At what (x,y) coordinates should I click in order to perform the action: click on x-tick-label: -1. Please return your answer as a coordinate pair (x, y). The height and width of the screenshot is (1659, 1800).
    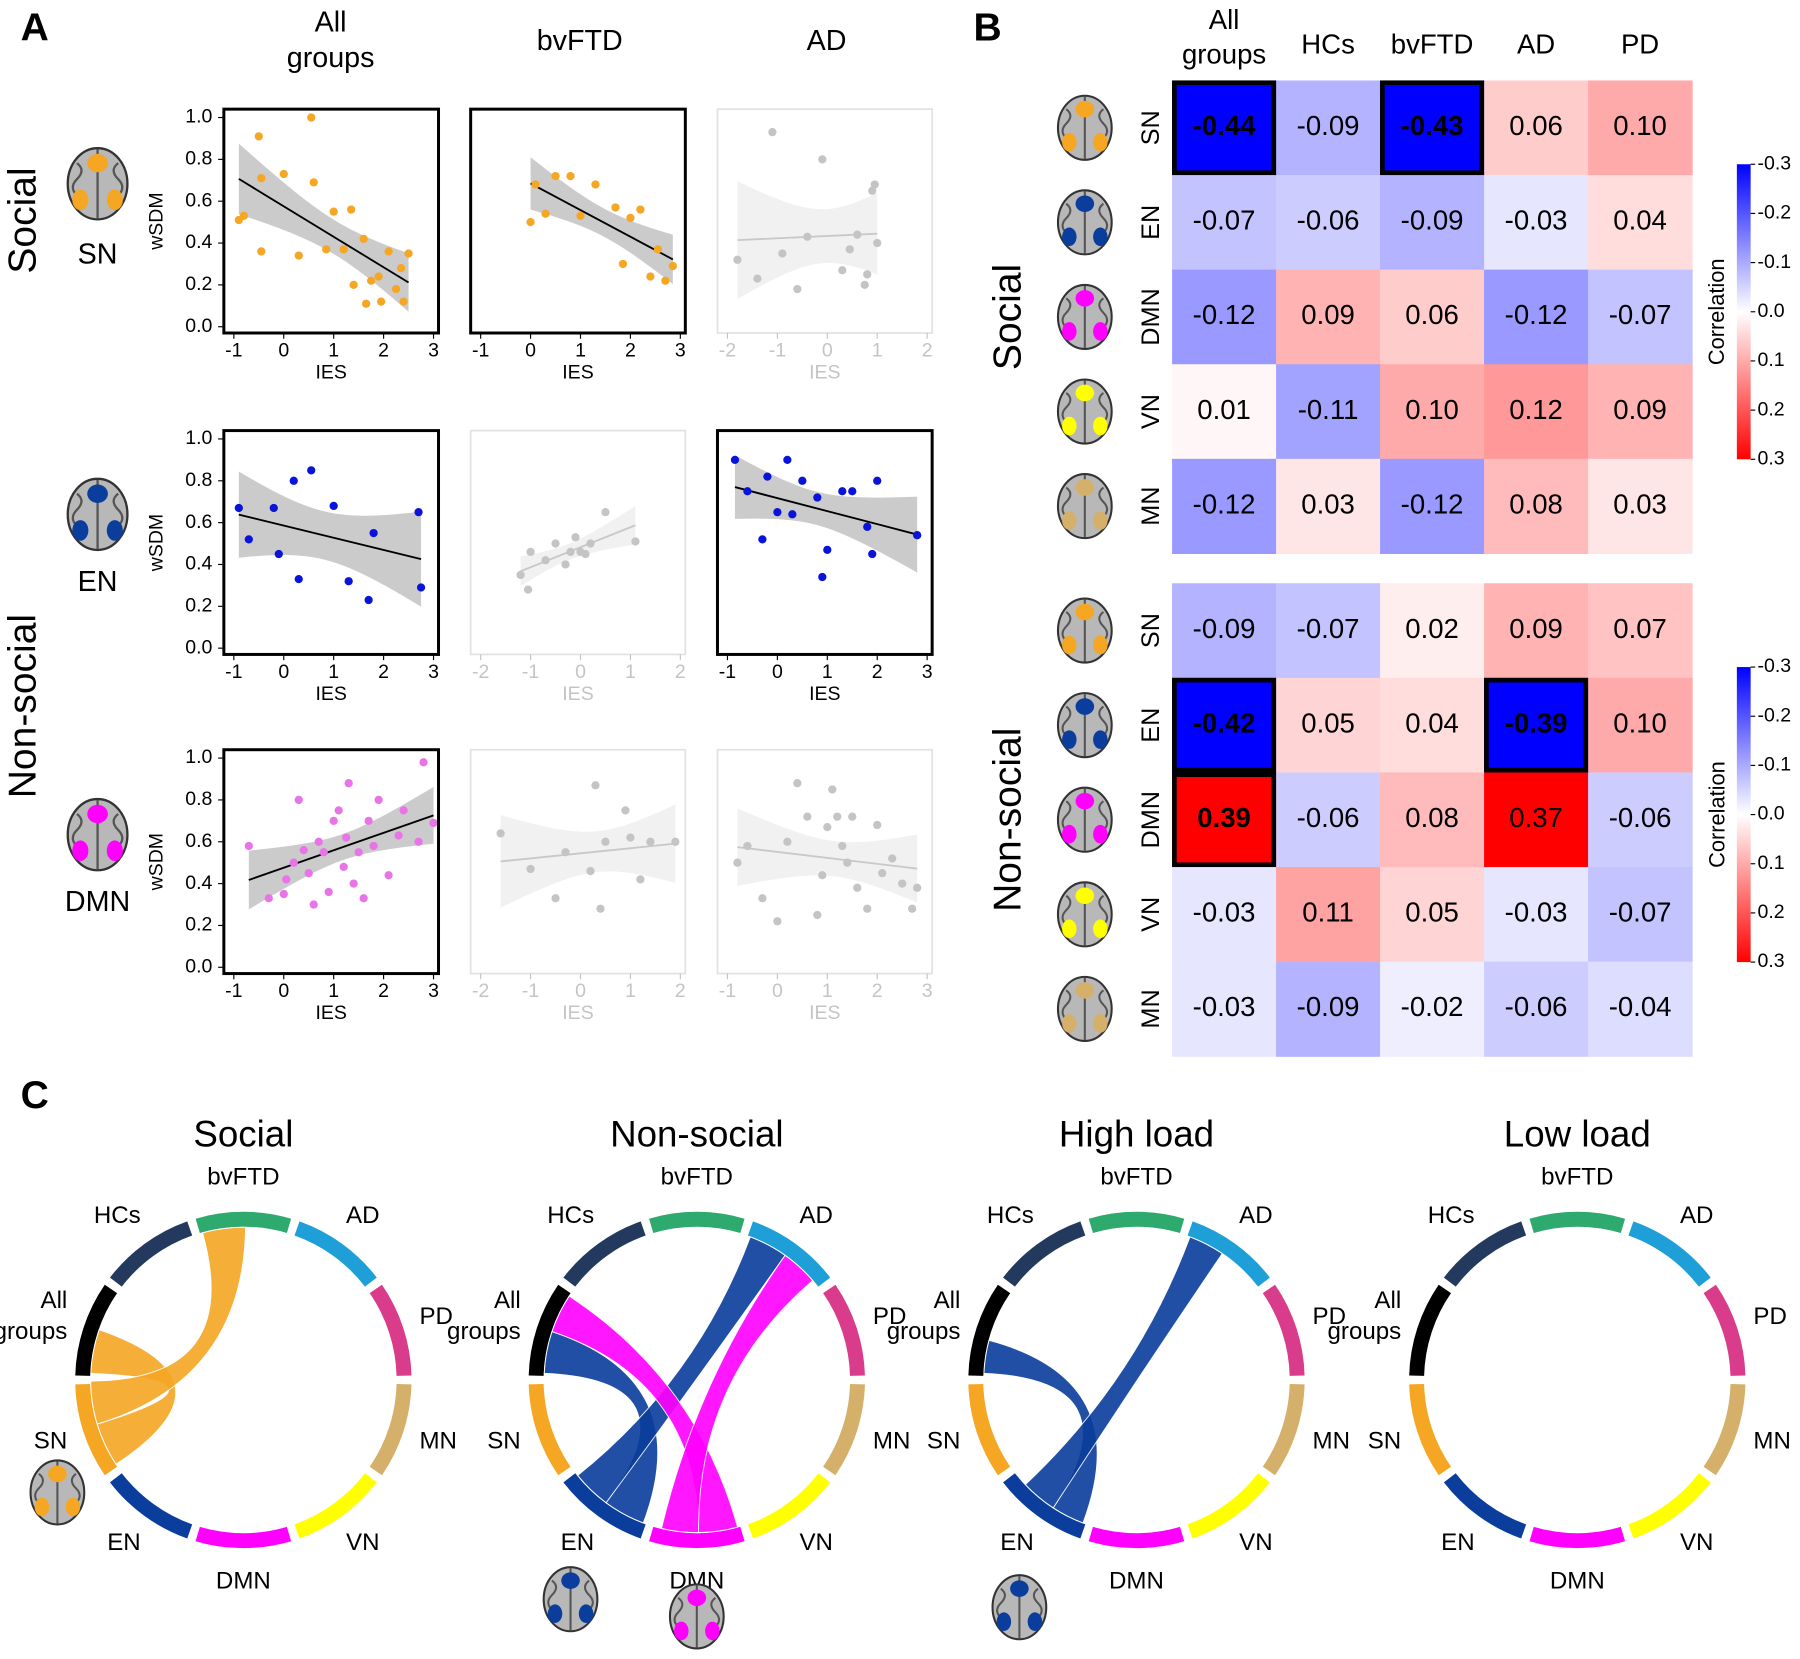
    Looking at the image, I should click on (777, 351).